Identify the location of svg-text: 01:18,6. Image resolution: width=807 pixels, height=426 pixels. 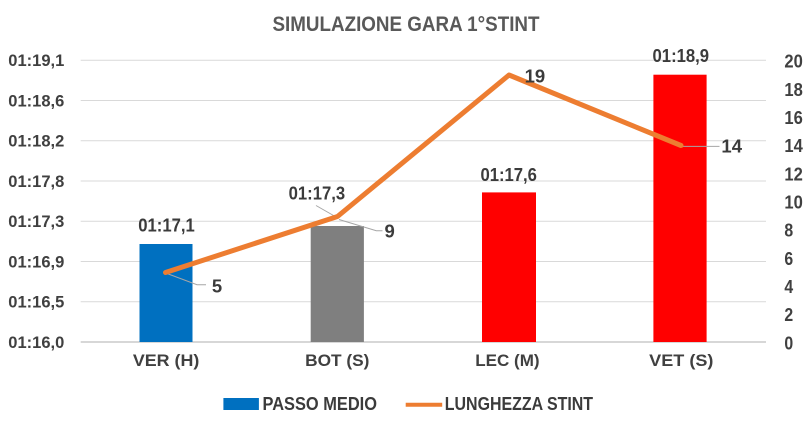
(36, 101).